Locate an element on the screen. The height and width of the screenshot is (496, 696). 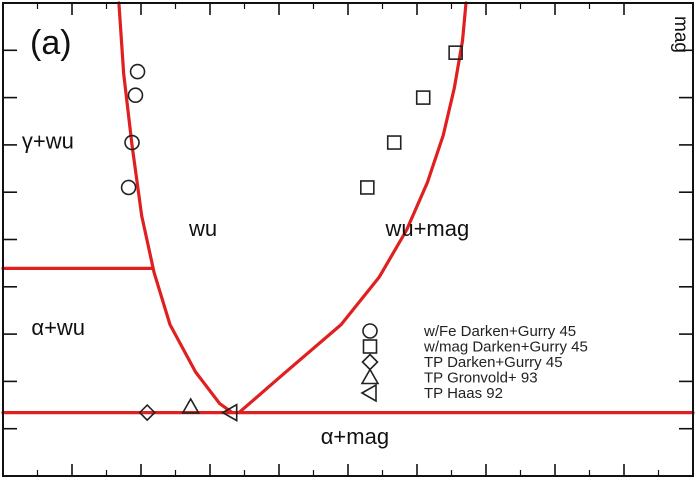
region-label: wu is located at coordinates (202, 228).